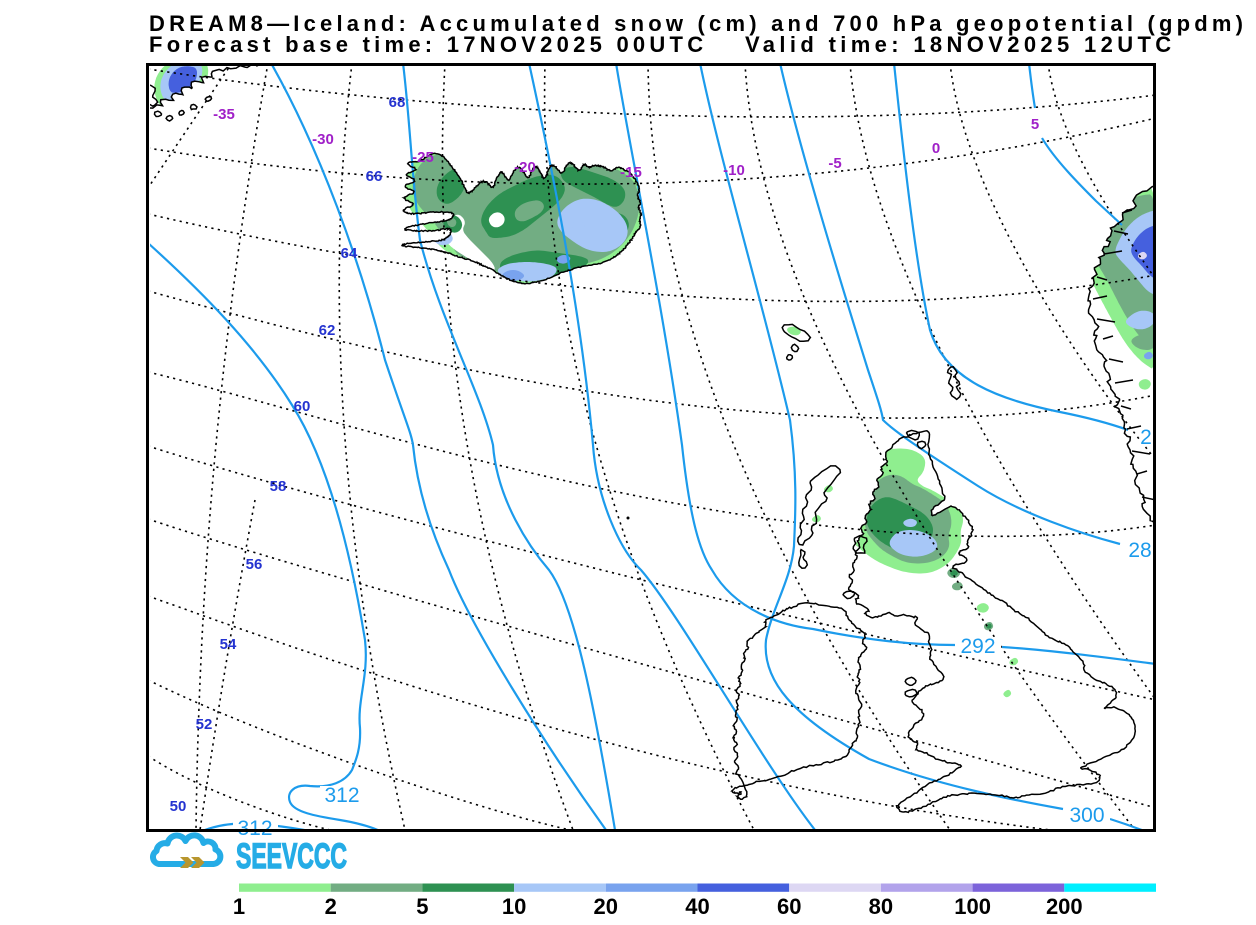 The width and height of the screenshot is (1256, 925). Describe the element at coordinates (224, 114) in the screenshot. I see `svg-text: -35` at that location.